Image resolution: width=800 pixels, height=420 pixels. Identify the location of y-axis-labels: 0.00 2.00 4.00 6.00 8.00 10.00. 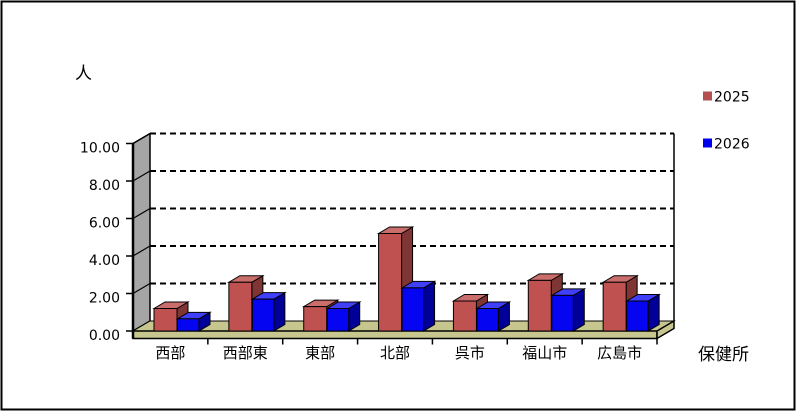
(100, 243).